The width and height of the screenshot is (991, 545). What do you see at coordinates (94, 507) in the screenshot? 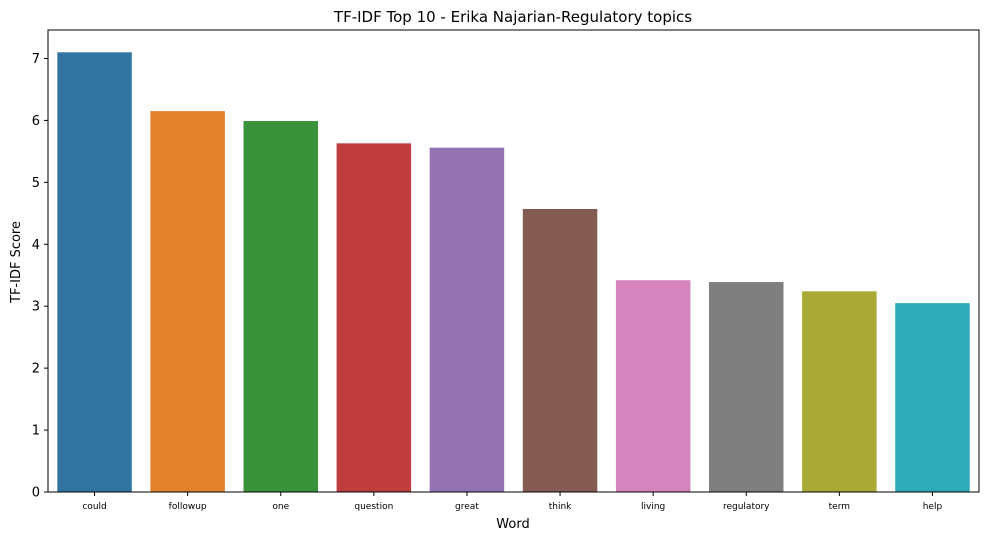
I see `x-tick-label: could` at bounding box center [94, 507].